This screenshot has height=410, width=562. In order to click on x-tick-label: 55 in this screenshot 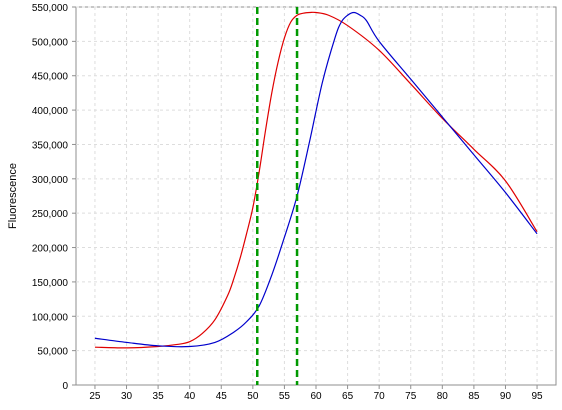, I will do `click(285, 396)`.